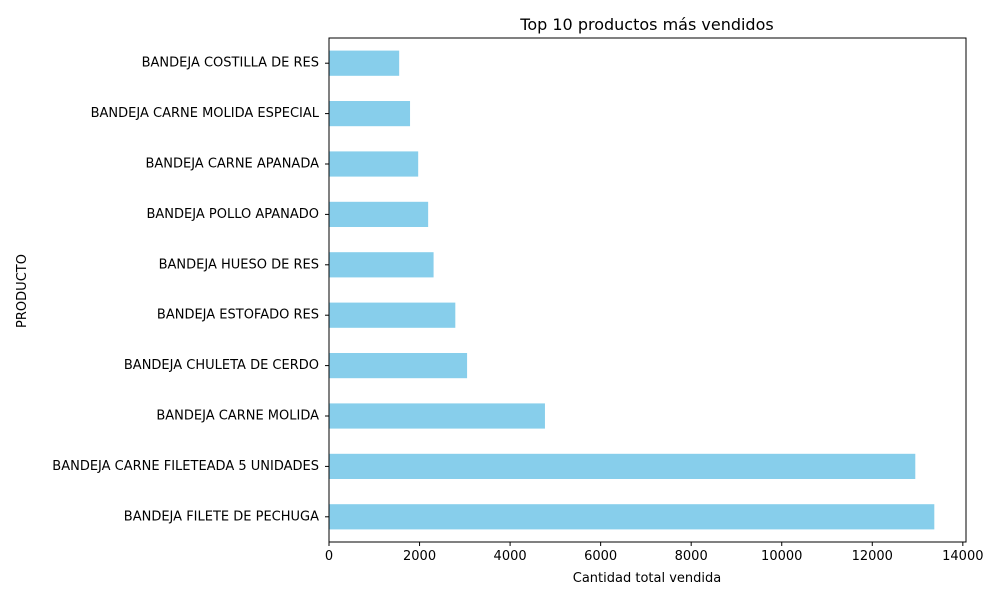 The width and height of the screenshot is (1000, 604). Describe the element at coordinates (654, 553) in the screenshot. I see `x-axis: 0 2000 4000 6000 8000 10000 12000 14000` at that location.